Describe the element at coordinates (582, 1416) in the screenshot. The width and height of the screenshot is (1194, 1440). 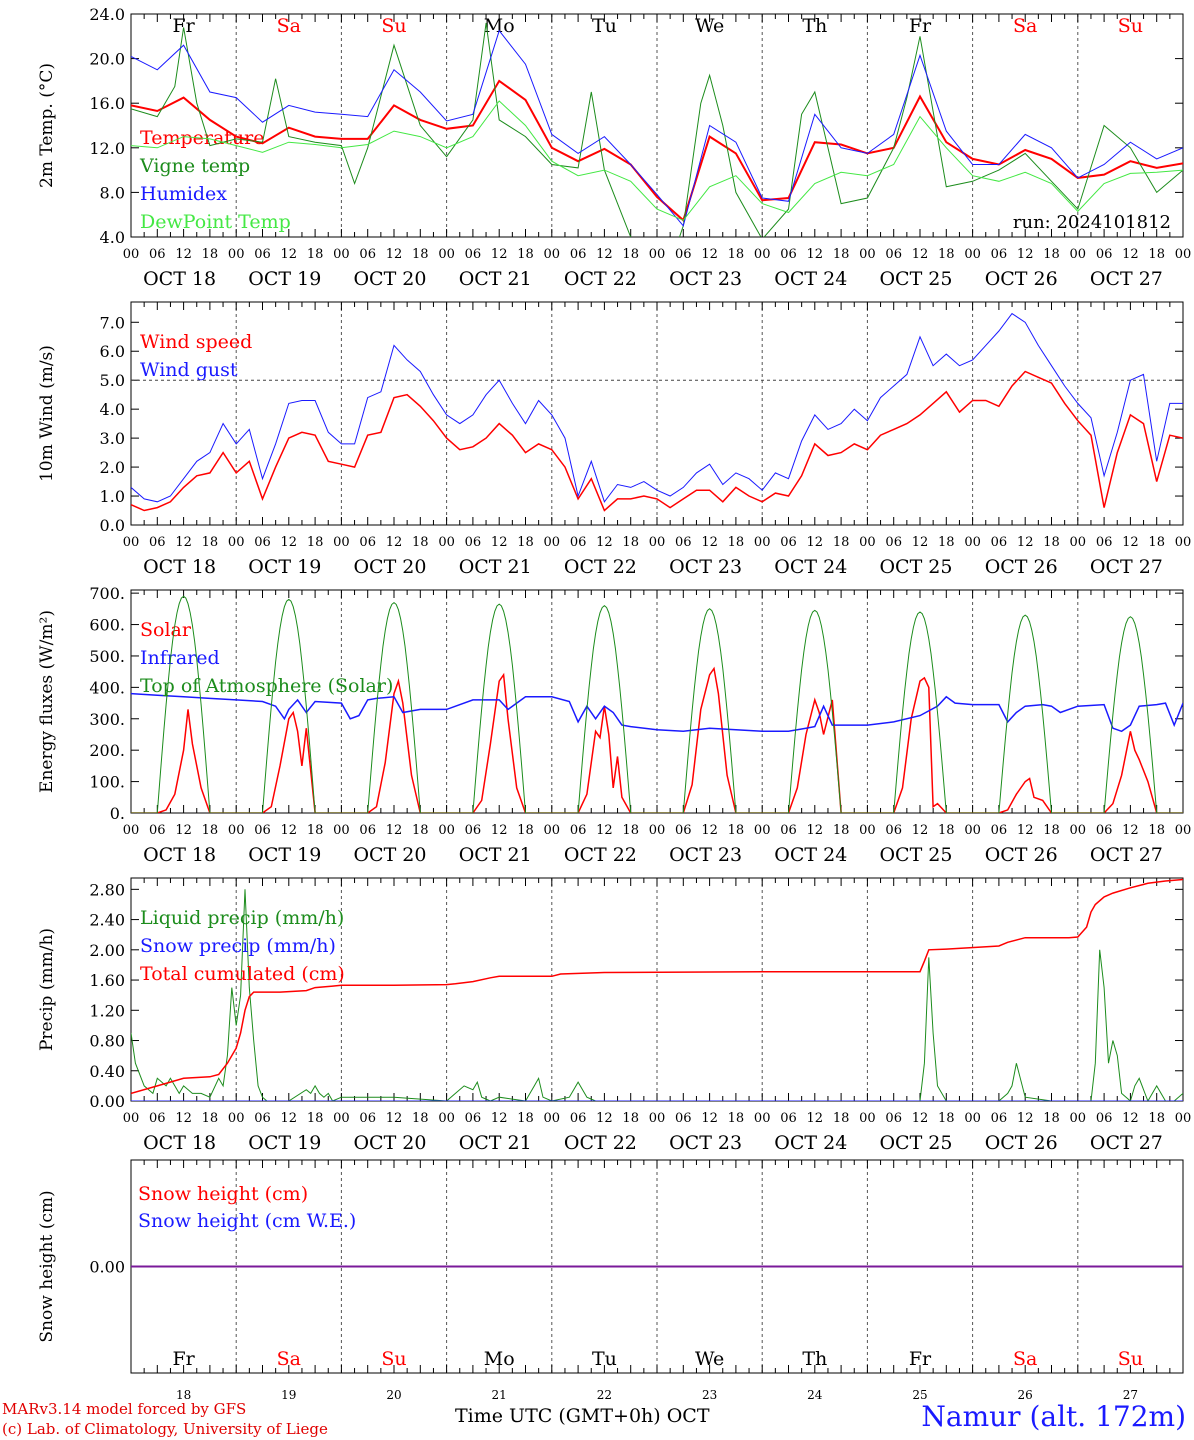
I see `x-axis-title: Time UTC (GMT+0h) OCT` at that location.